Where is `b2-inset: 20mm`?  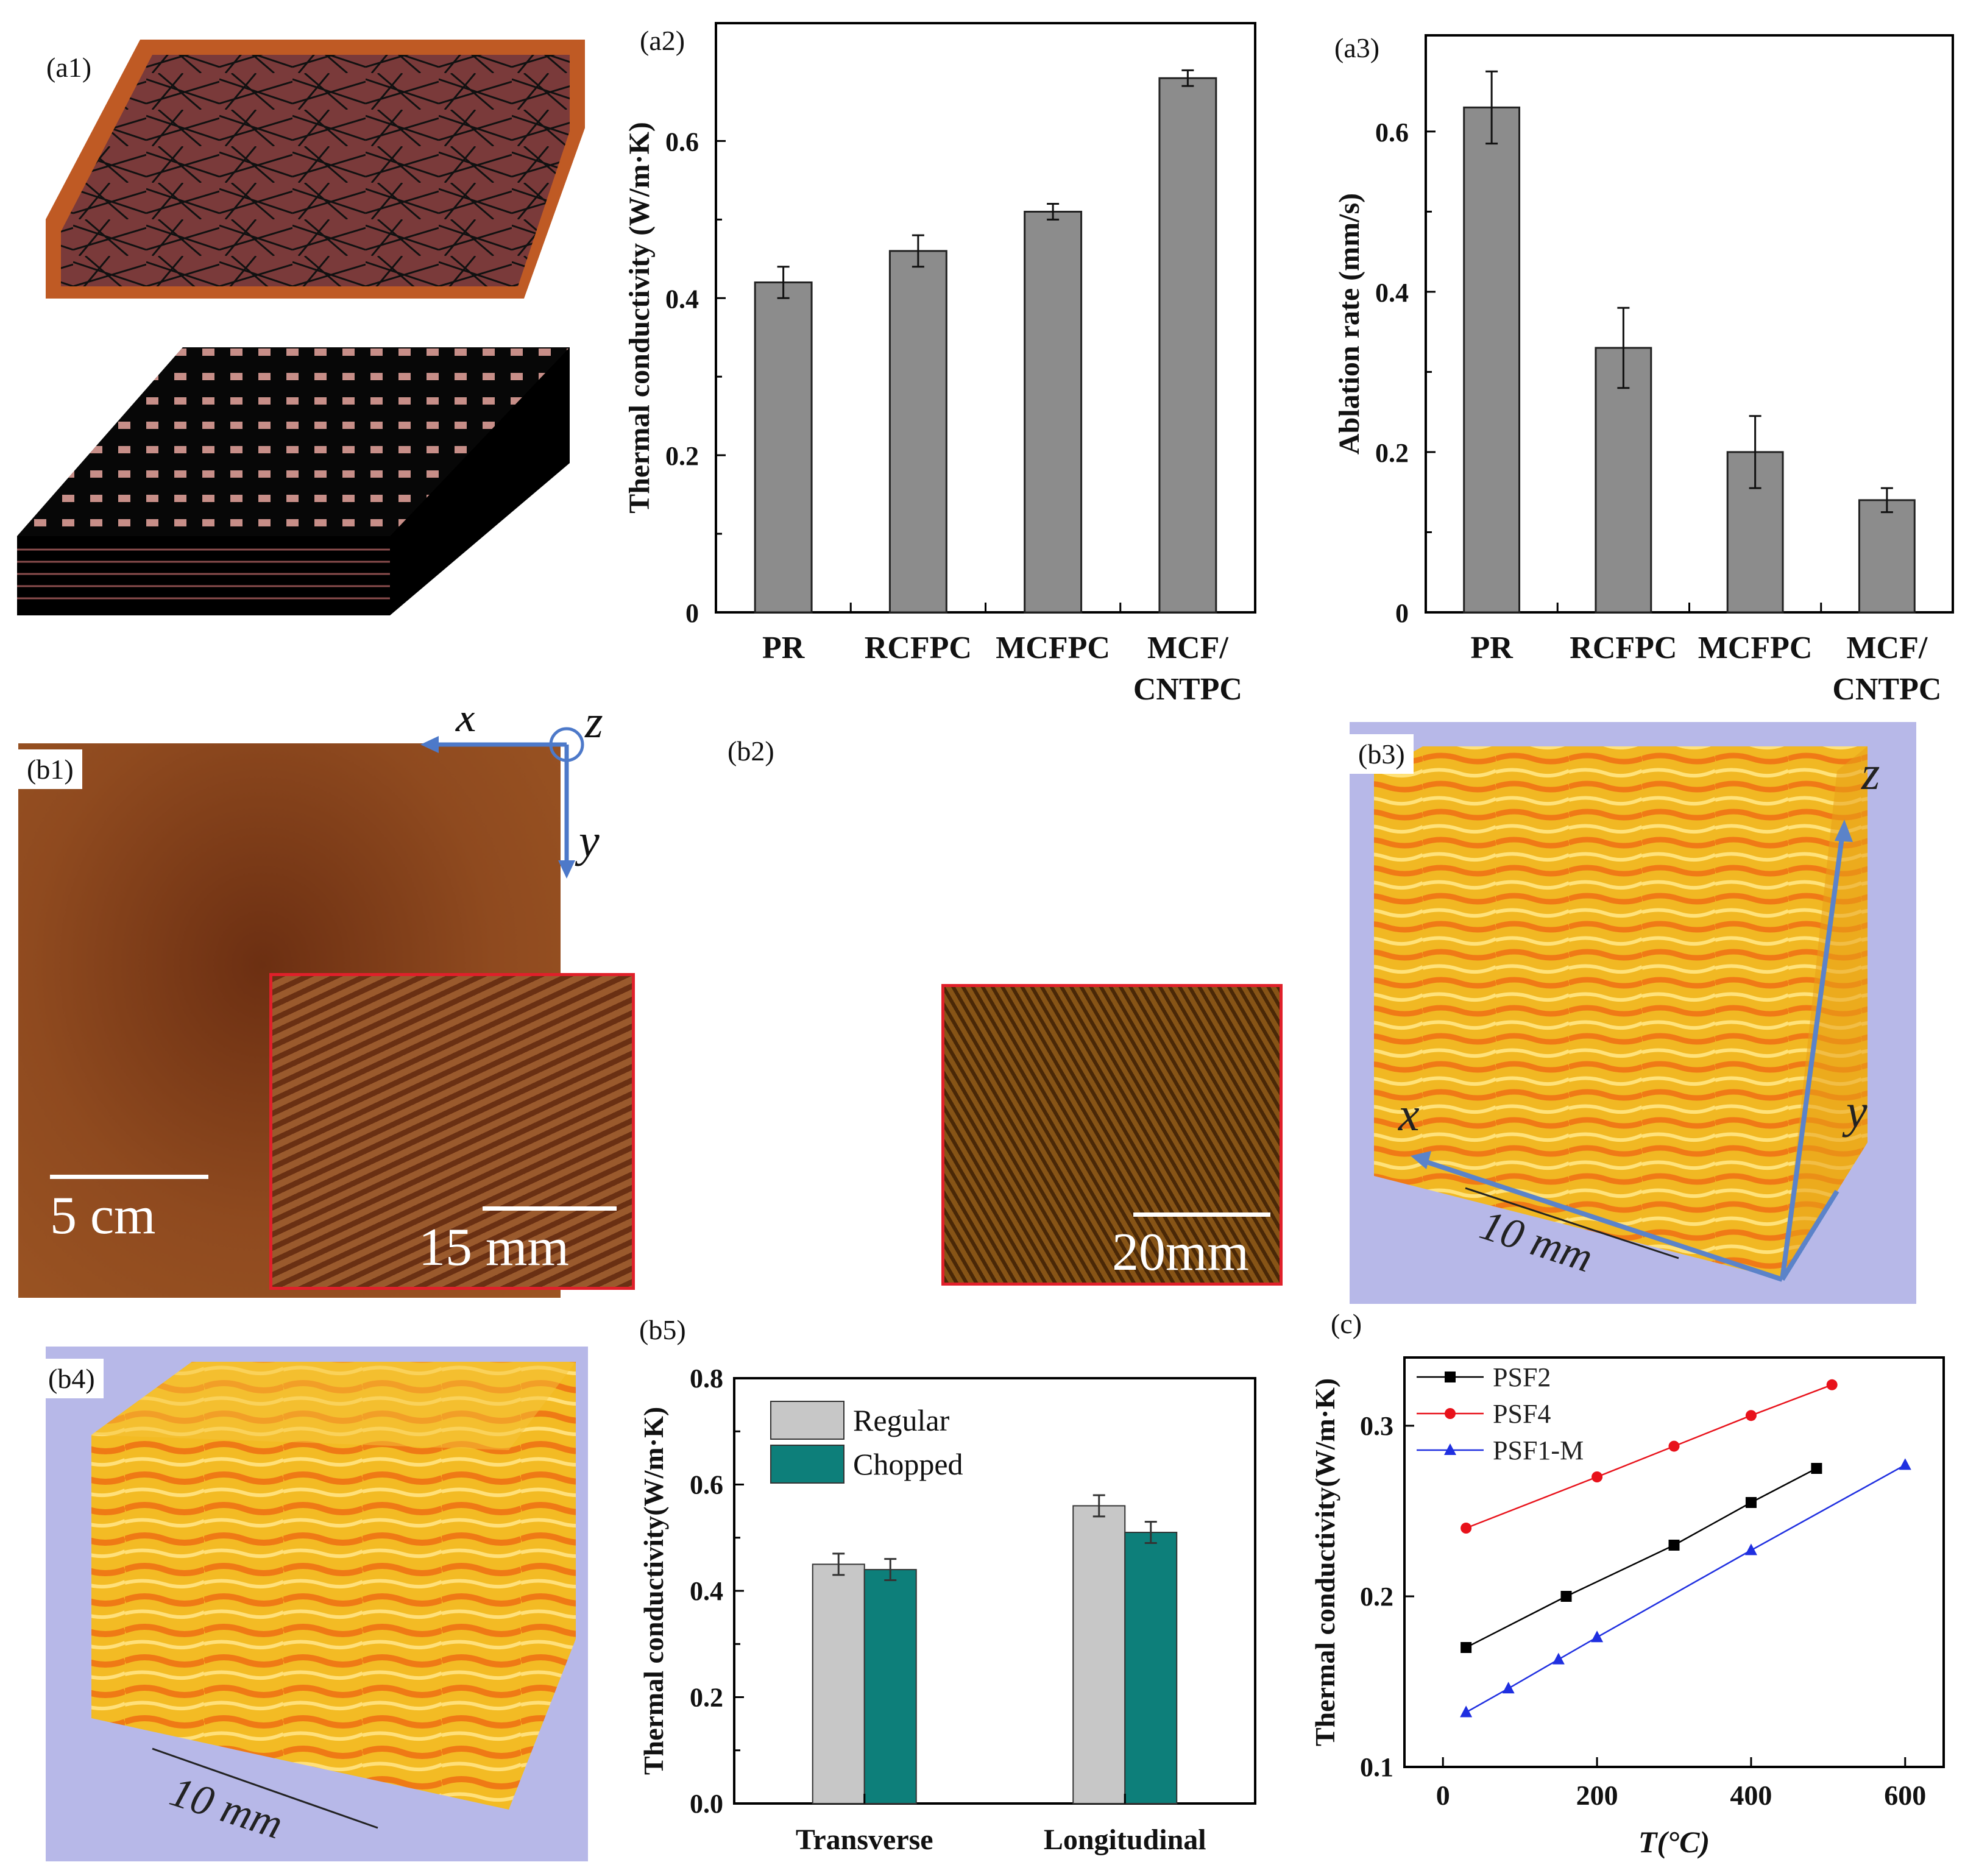
b2-inset: 20mm is located at coordinates (1112, 1135).